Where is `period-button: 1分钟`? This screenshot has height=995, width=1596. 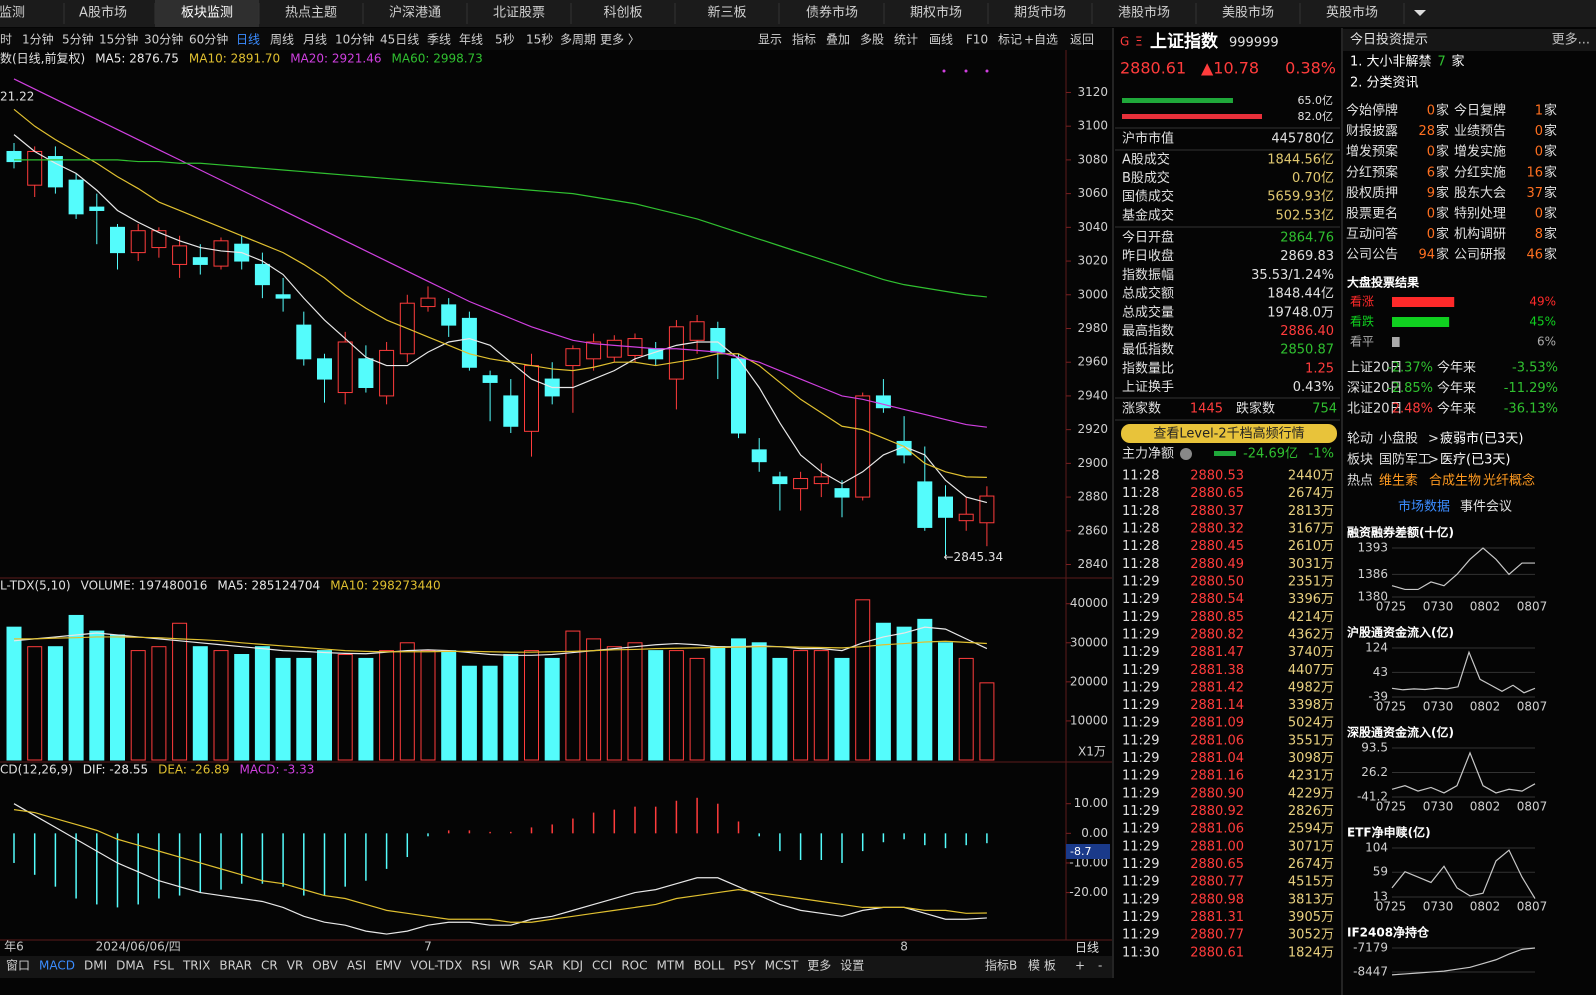
period-button: 1分钟 is located at coordinates (38, 39).